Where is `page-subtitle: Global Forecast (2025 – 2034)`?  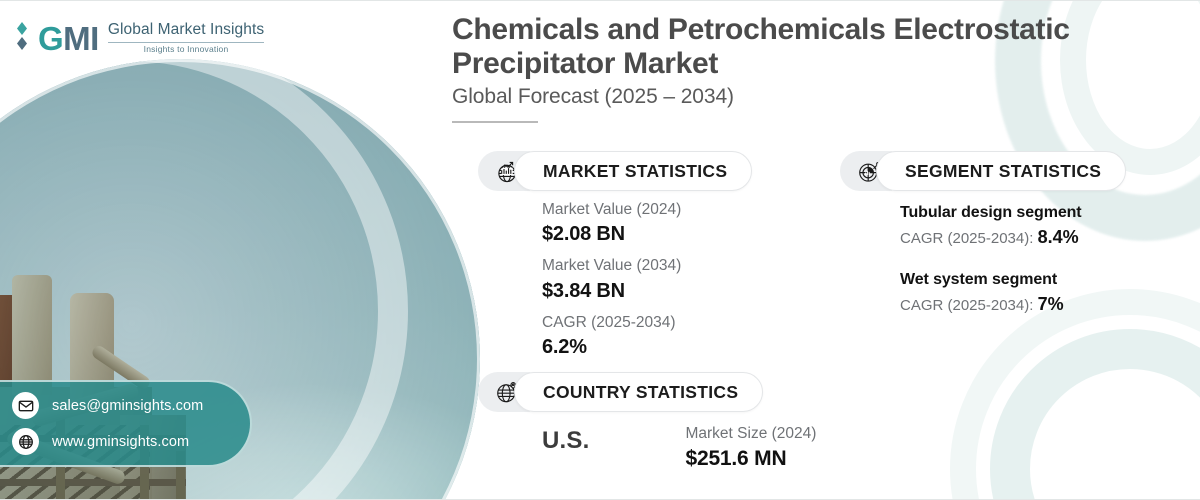
page-subtitle: Global Forecast (2025 – 2034) is located at coordinates (593, 96).